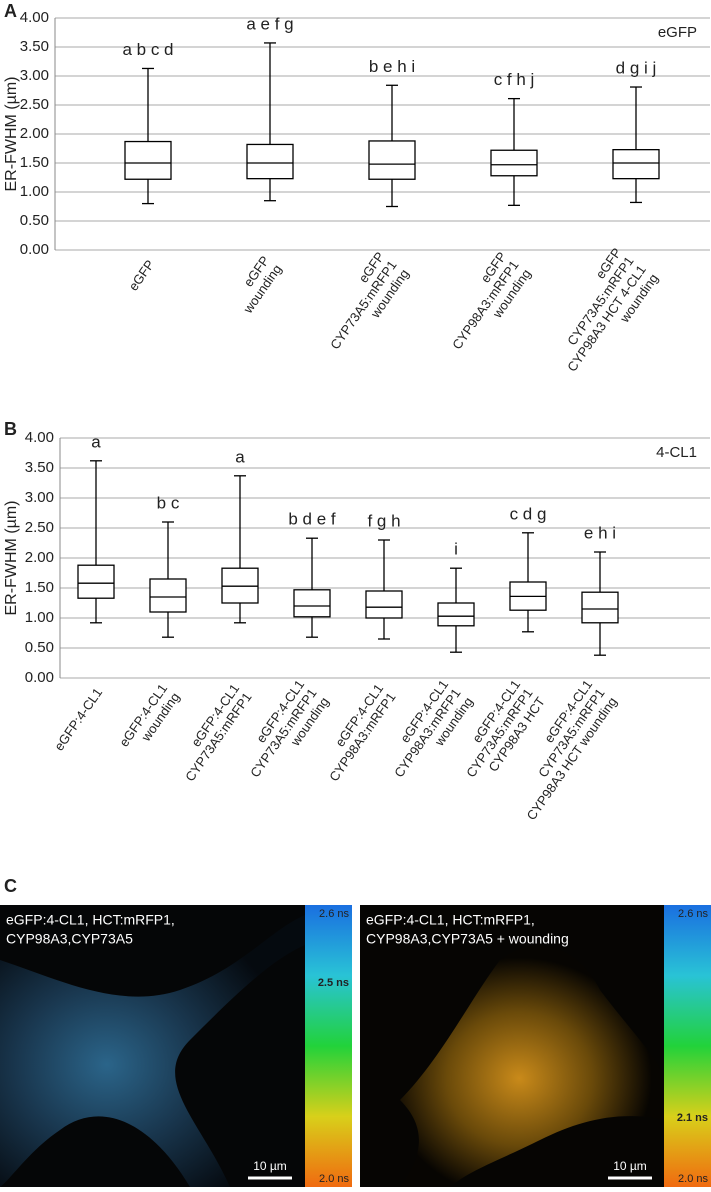 The width and height of the screenshot is (711, 1192). What do you see at coordinates (168, 502) in the screenshot?
I see `significance-label: b c` at bounding box center [168, 502].